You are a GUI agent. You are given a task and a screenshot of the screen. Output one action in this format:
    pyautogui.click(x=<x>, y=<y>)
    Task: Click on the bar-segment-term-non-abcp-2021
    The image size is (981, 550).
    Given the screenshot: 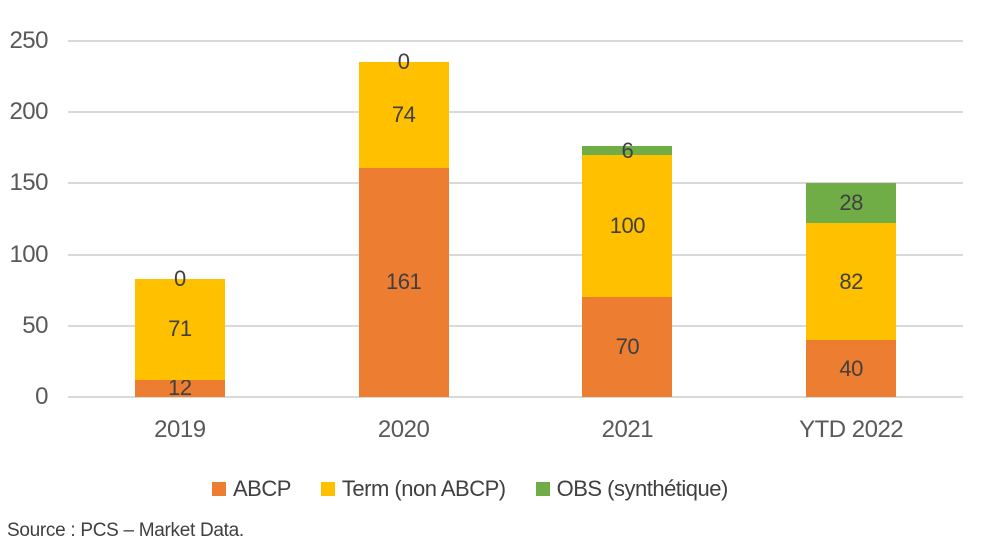 What is the action you would take?
    pyautogui.click(x=627, y=226)
    